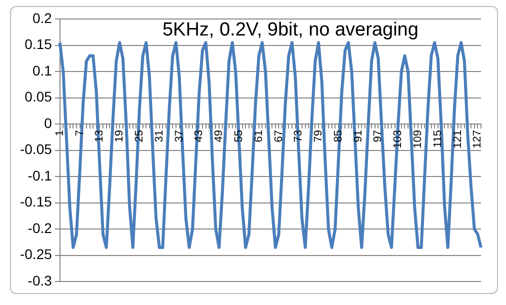  I want to click on x-tick-label: 103, so click(398, 139).